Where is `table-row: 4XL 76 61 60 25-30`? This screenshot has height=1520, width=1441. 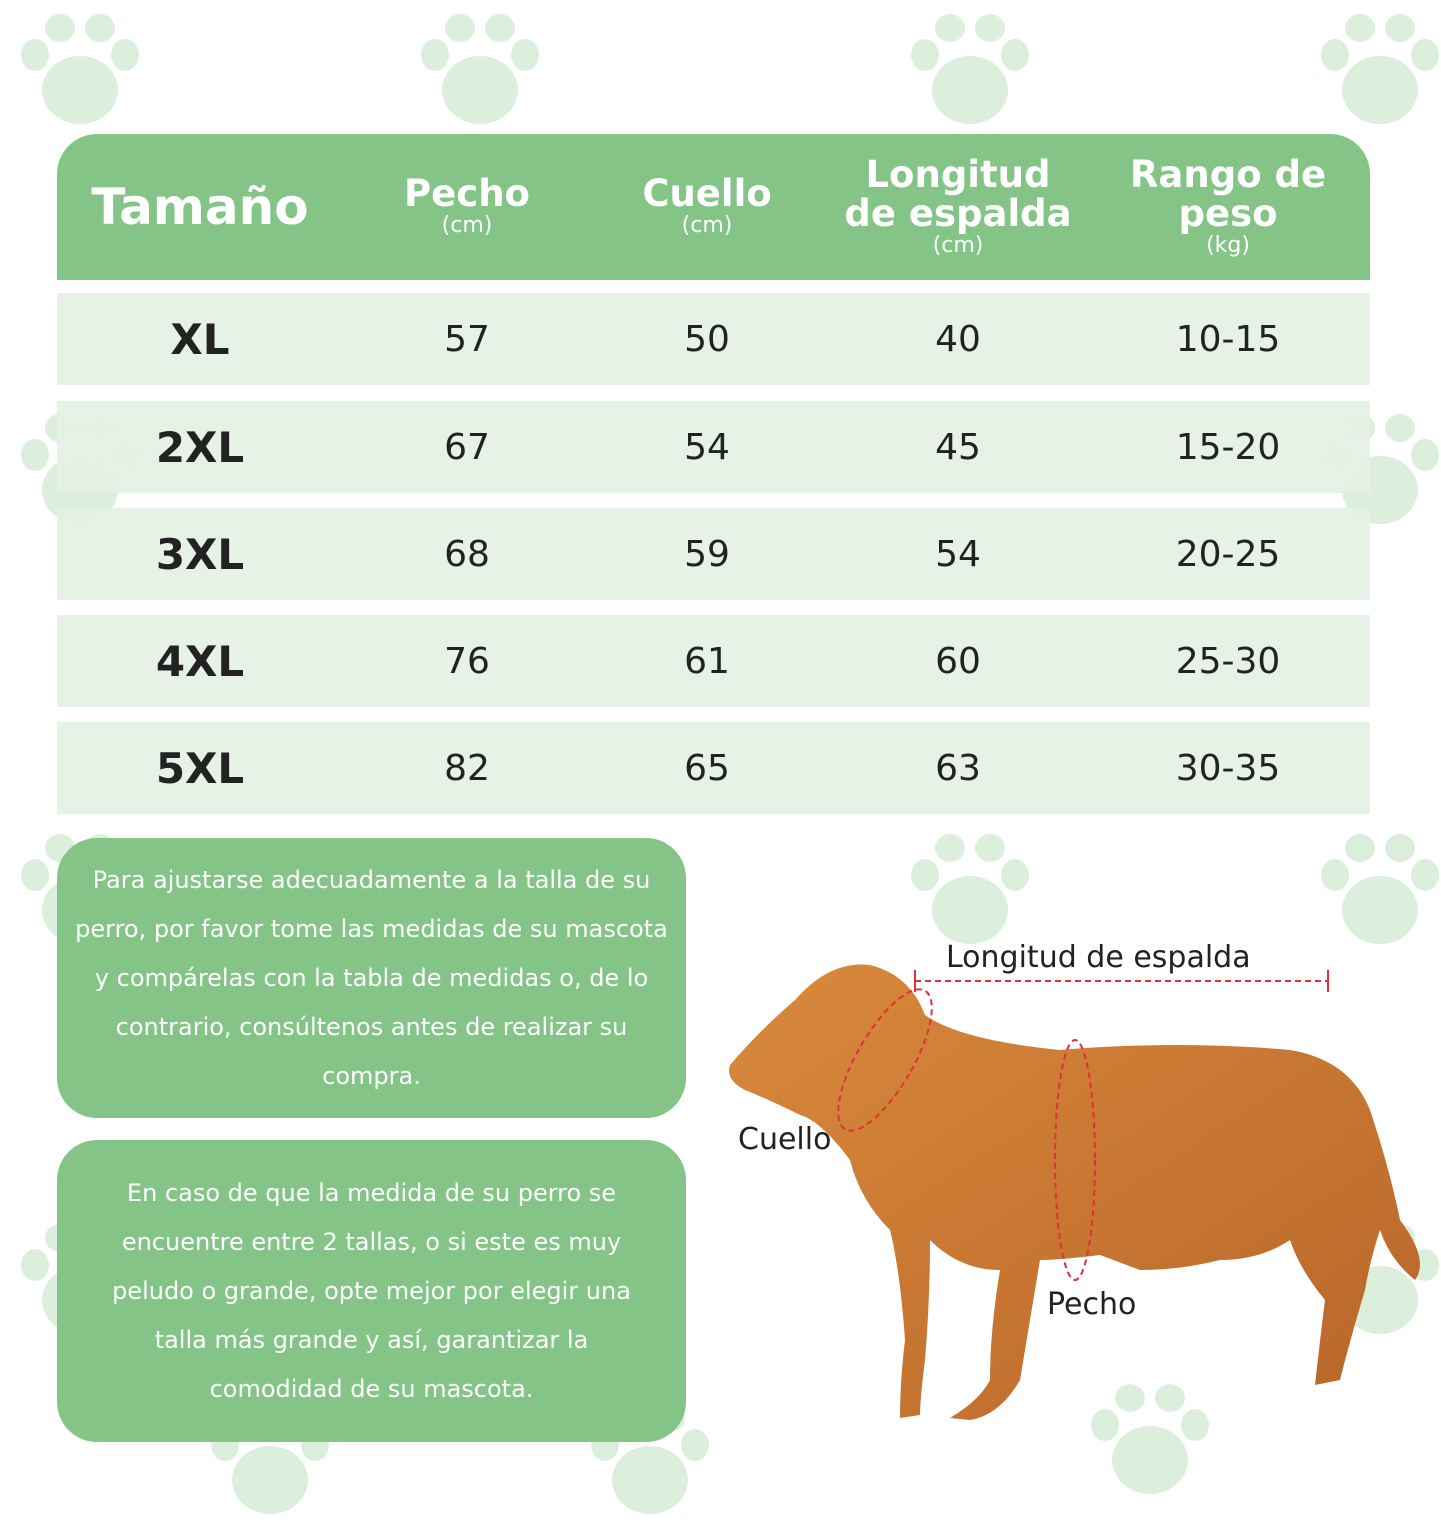 table-row: 4XL 76 61 60 25-30 is located at coordinates (713, 661).